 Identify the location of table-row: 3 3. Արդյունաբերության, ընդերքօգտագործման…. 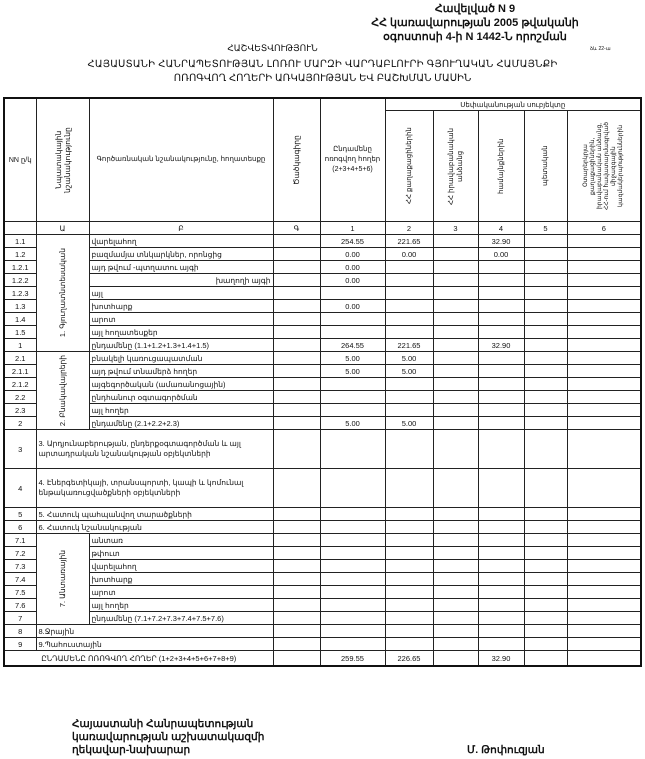
(322, 449).